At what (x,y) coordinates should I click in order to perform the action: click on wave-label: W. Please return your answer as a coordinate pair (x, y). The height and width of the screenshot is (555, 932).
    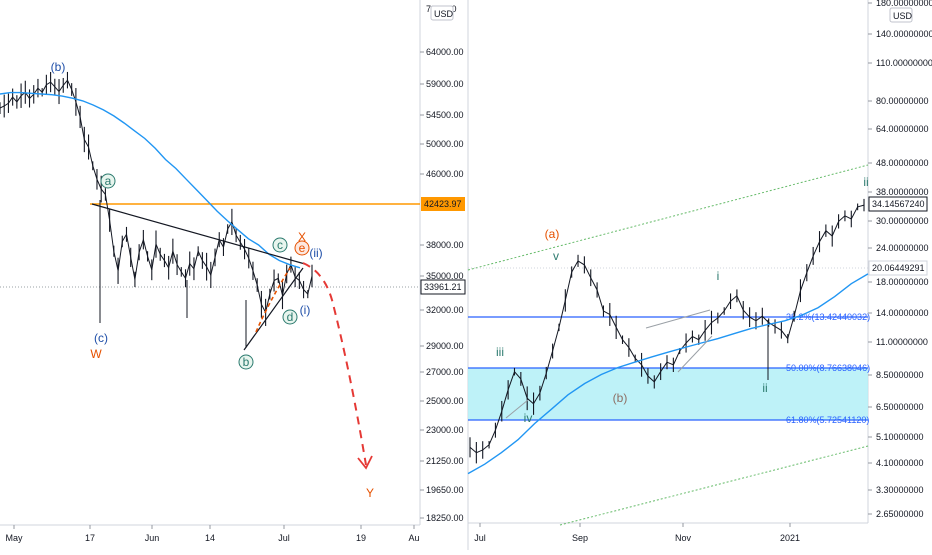
    Looking at the image, I should click on (96, 354).